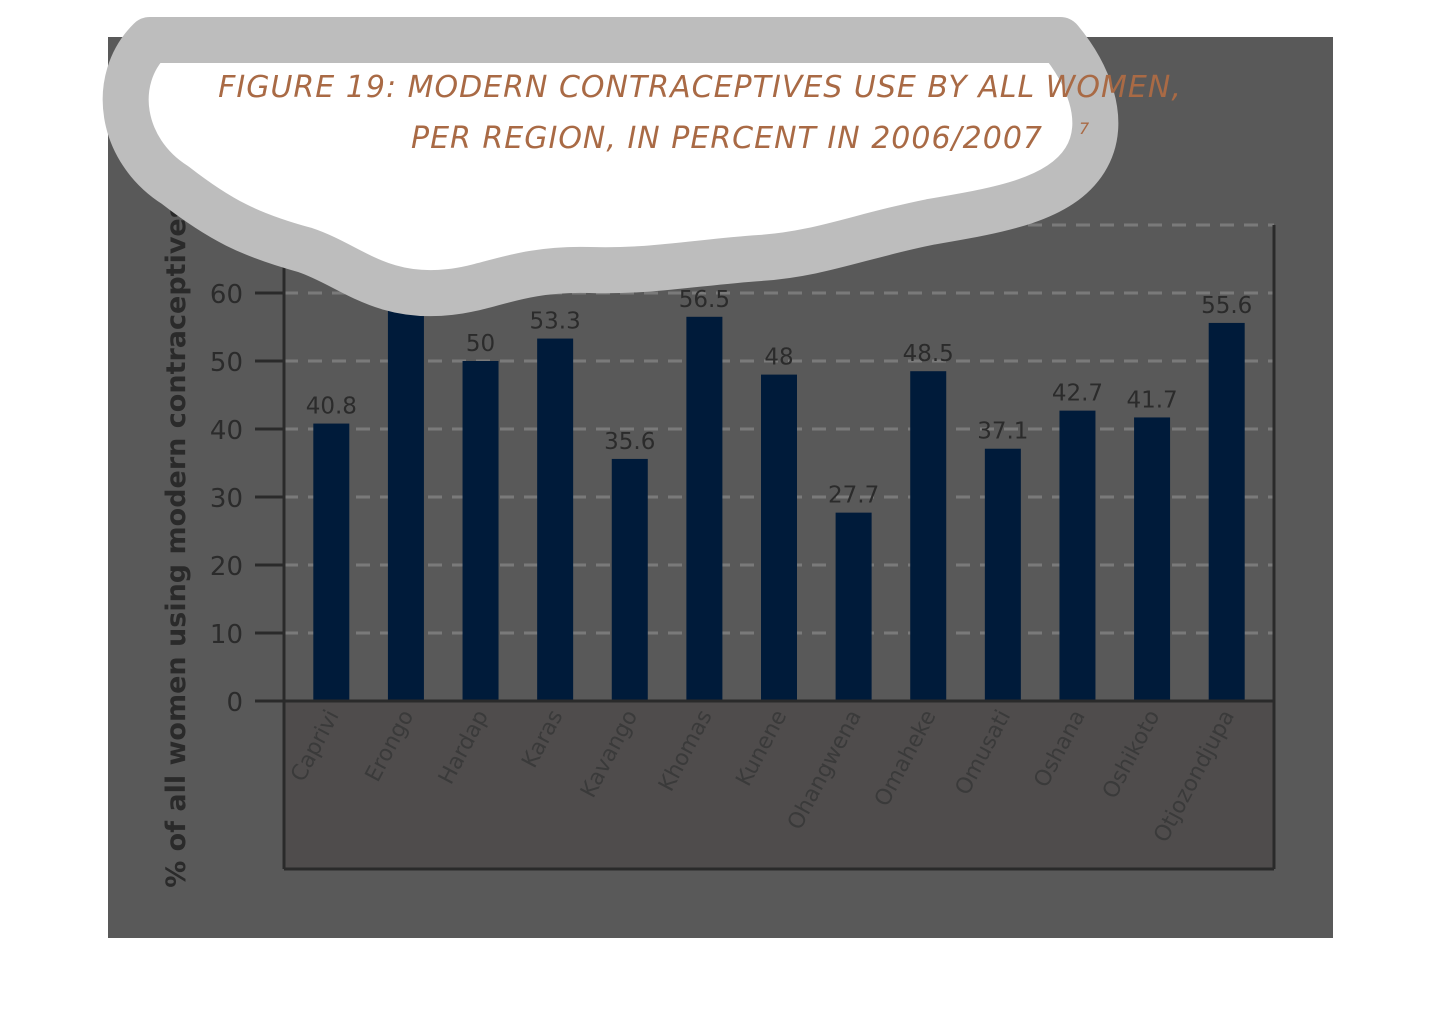  Describe the element at coordinates (331, 407) in the screenshot. I see `value-label: 40.8` at that location.